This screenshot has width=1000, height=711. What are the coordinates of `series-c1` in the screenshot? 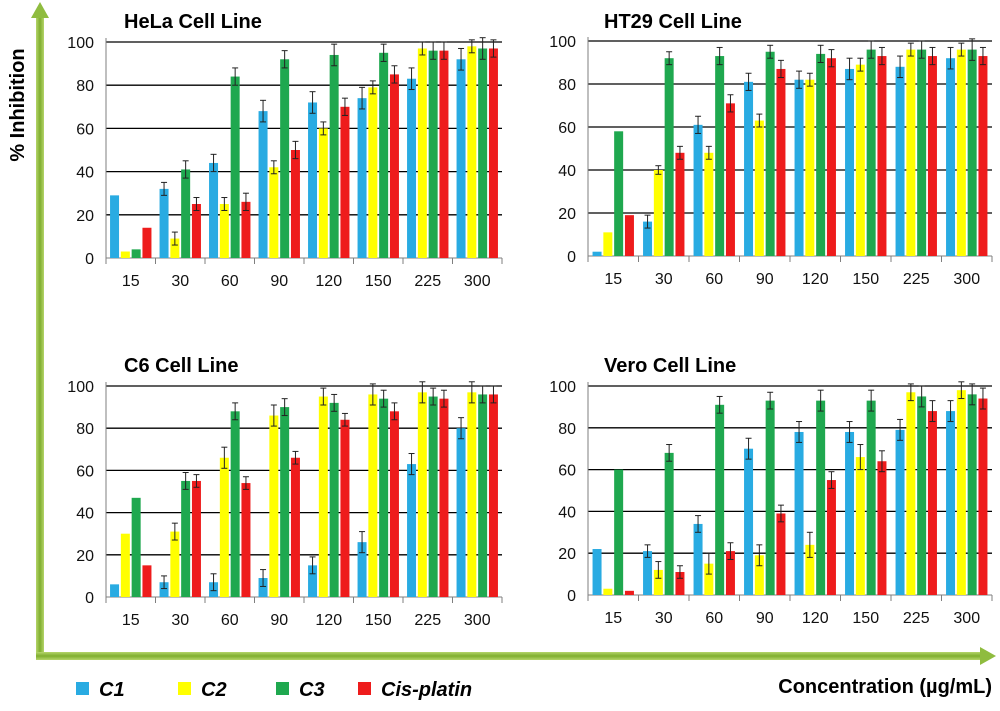 It's located at (288, 507).